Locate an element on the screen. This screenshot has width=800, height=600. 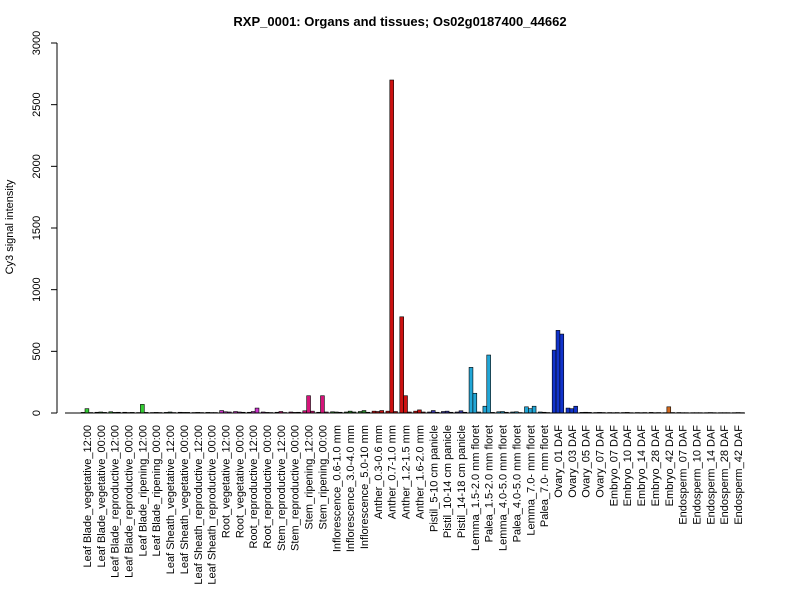
x-tick-label: Leaf Sheath_reproductive_00:00 is located at coordinates (213, 505).